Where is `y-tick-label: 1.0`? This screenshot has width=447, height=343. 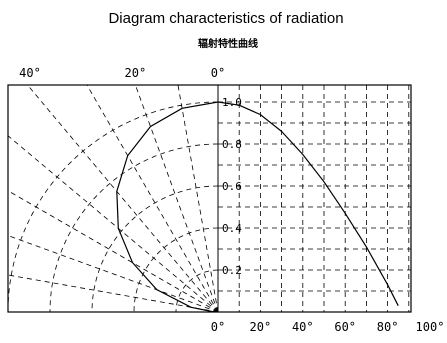 y-tick-label: 1.0 is located at coordinates (232, 102).